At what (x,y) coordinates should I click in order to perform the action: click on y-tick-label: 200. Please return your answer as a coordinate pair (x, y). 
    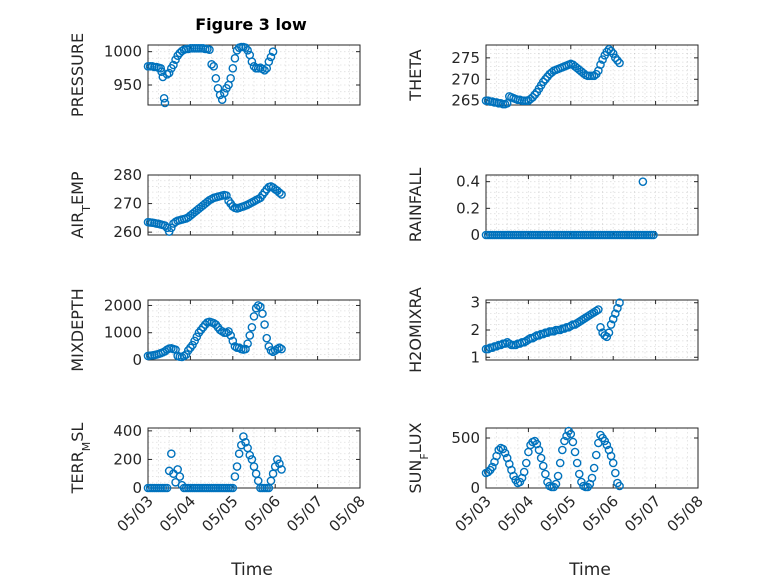
    Looking at the image, I should click on (127, 459).